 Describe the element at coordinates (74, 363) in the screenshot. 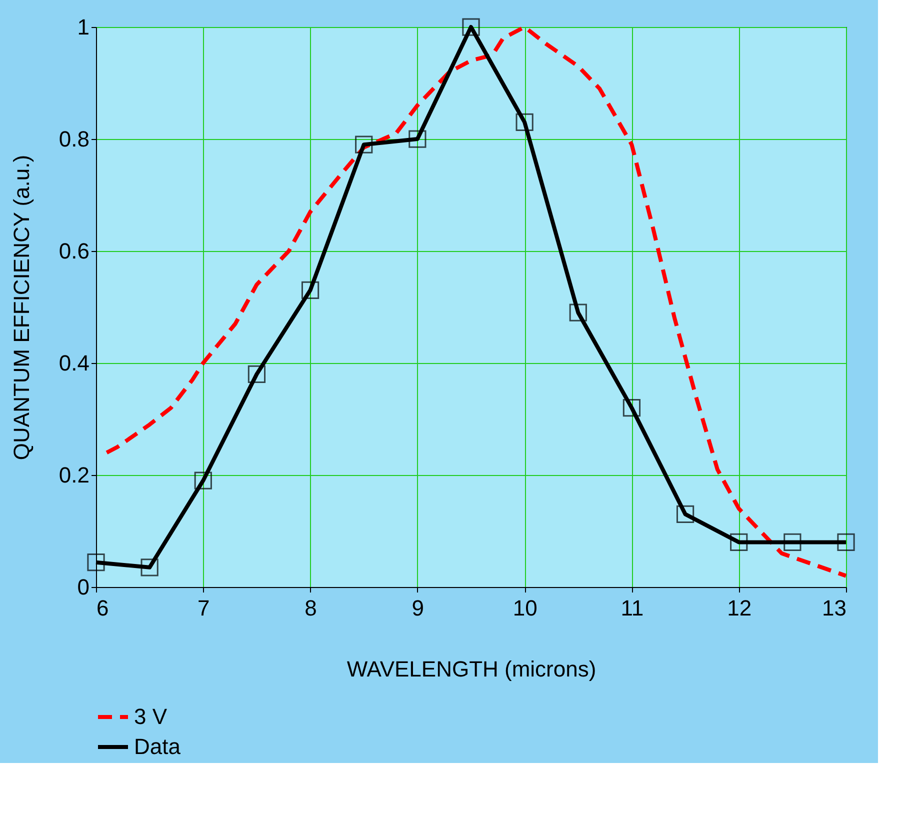

I see `y-tick-label: 0.4` at that location.